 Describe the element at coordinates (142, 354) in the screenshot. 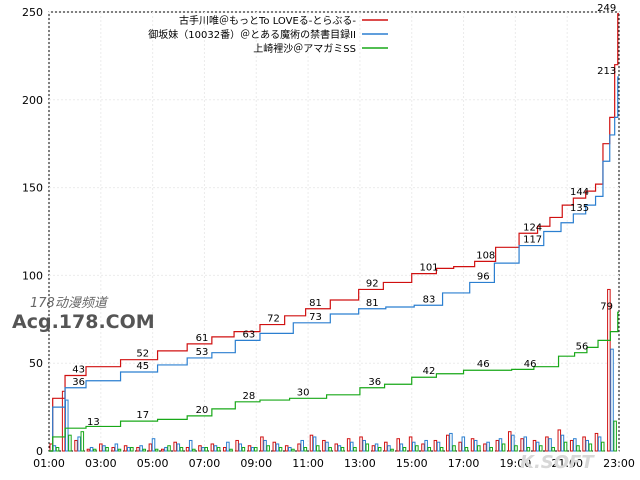

I see `data-label: 52` at that location.